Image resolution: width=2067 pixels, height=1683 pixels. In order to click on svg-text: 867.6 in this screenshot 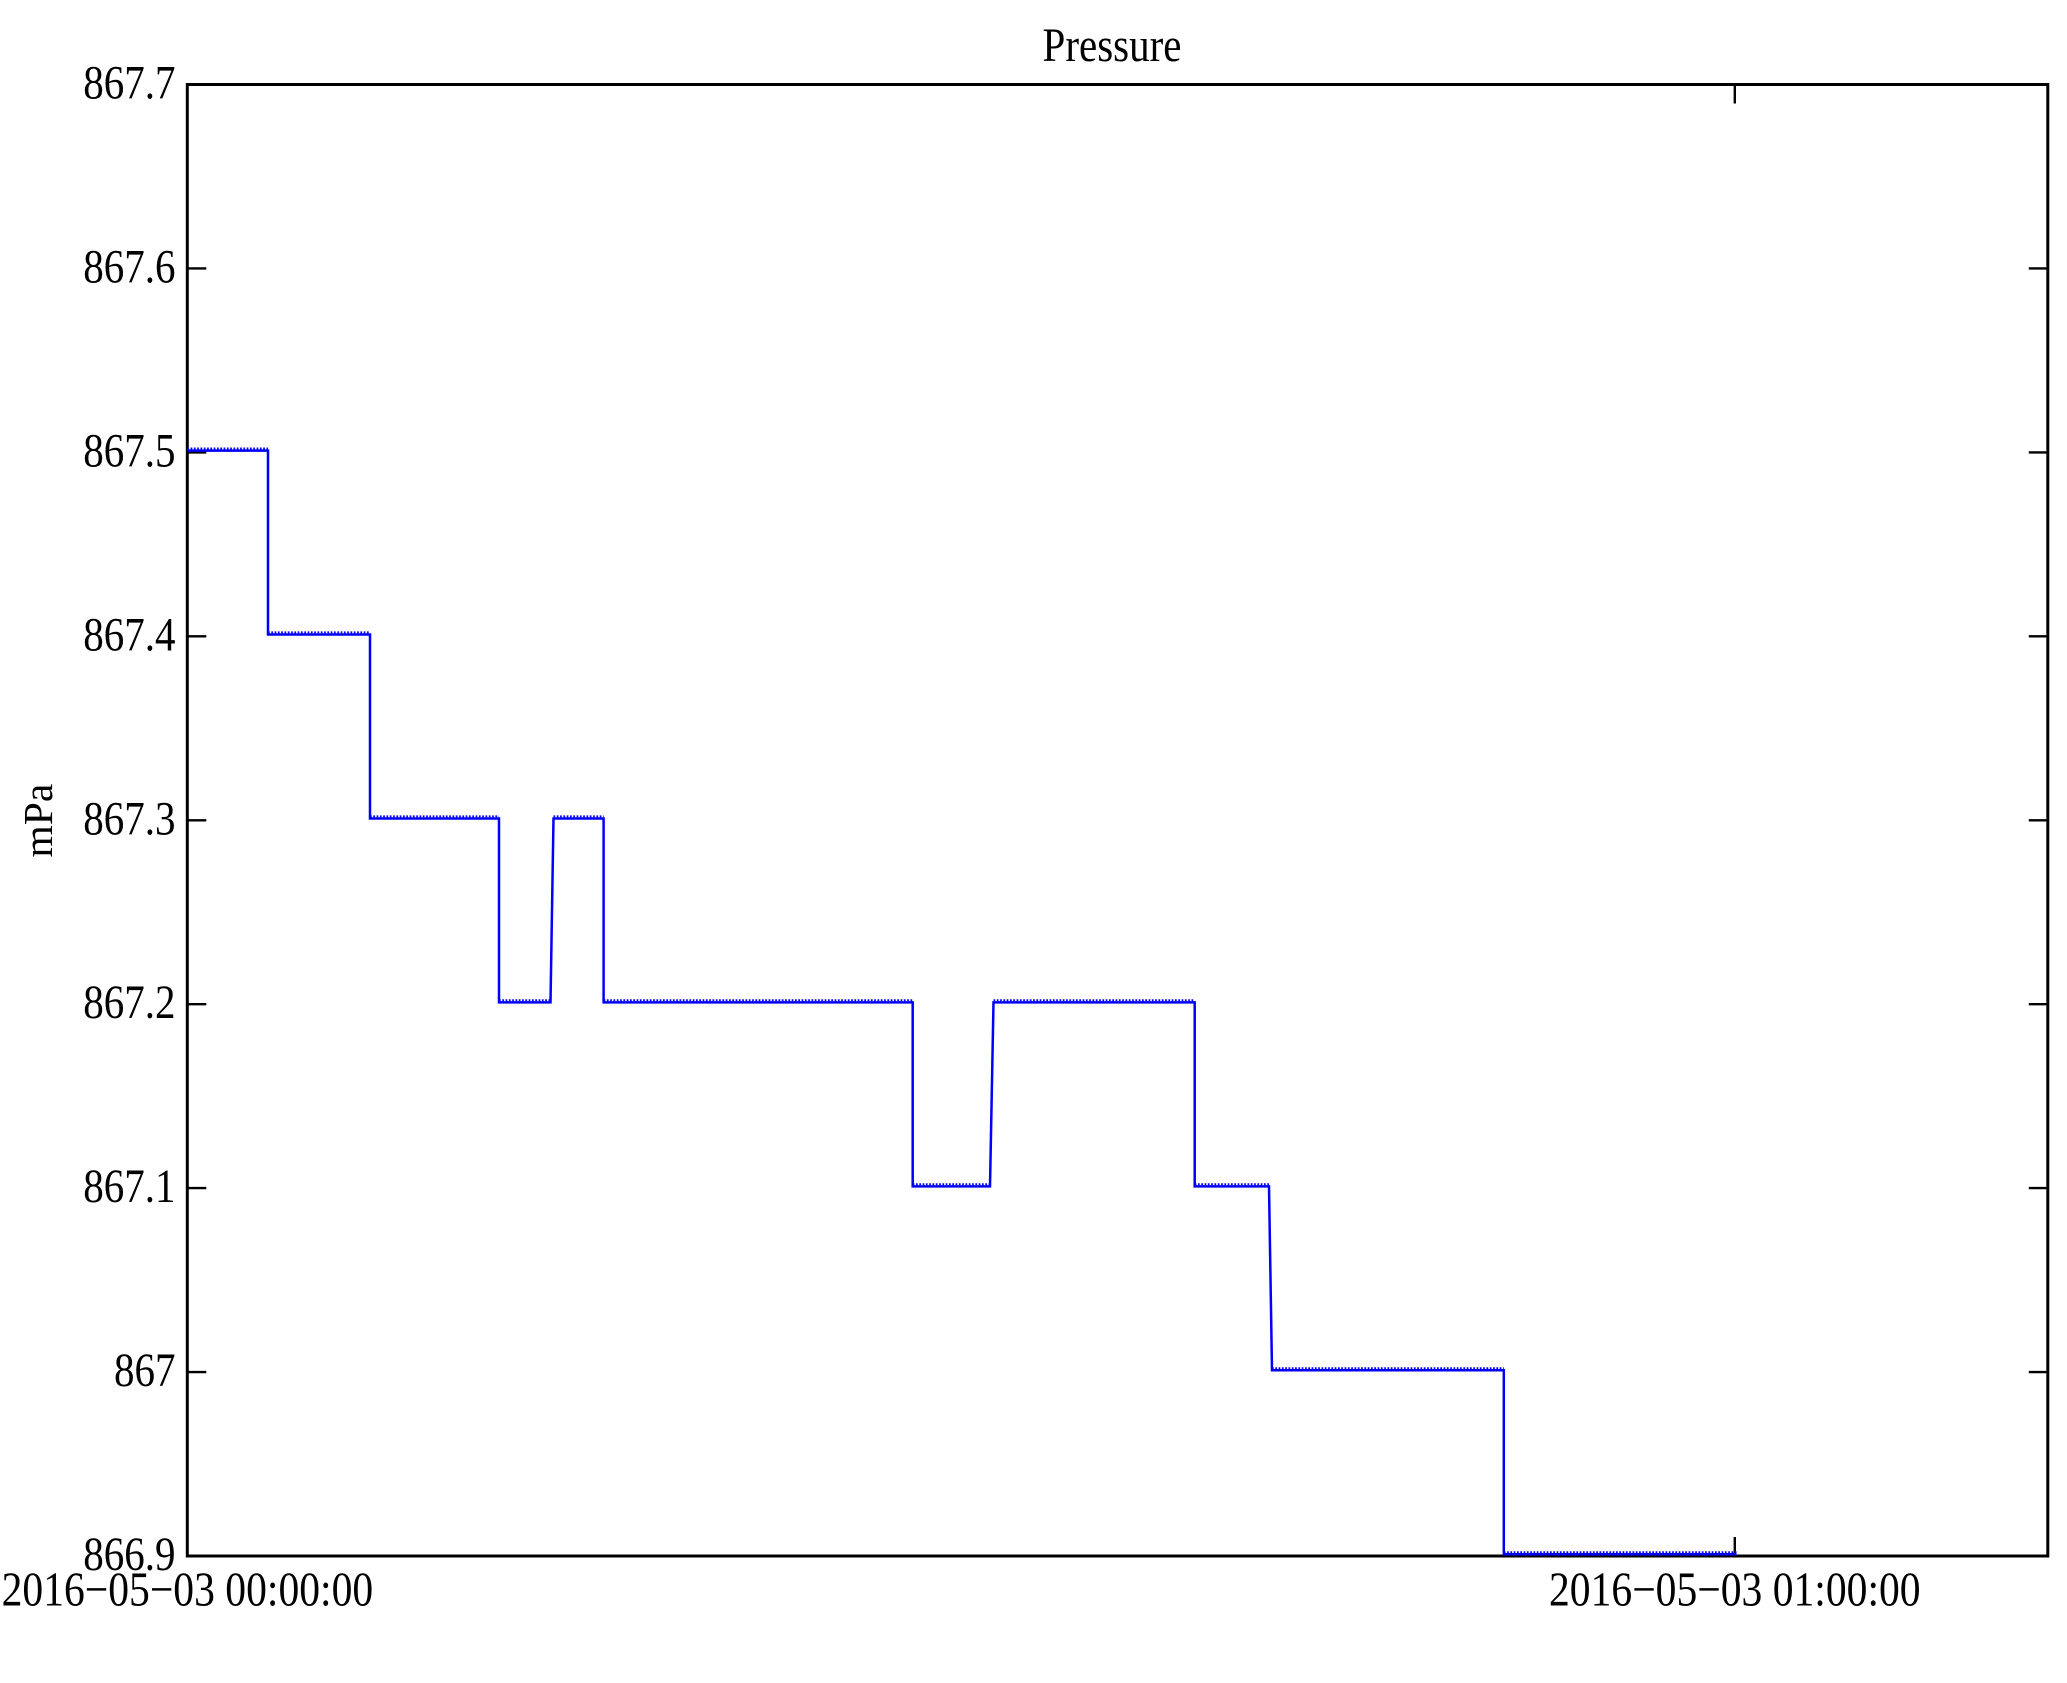, I will do `click(129, 267)`.